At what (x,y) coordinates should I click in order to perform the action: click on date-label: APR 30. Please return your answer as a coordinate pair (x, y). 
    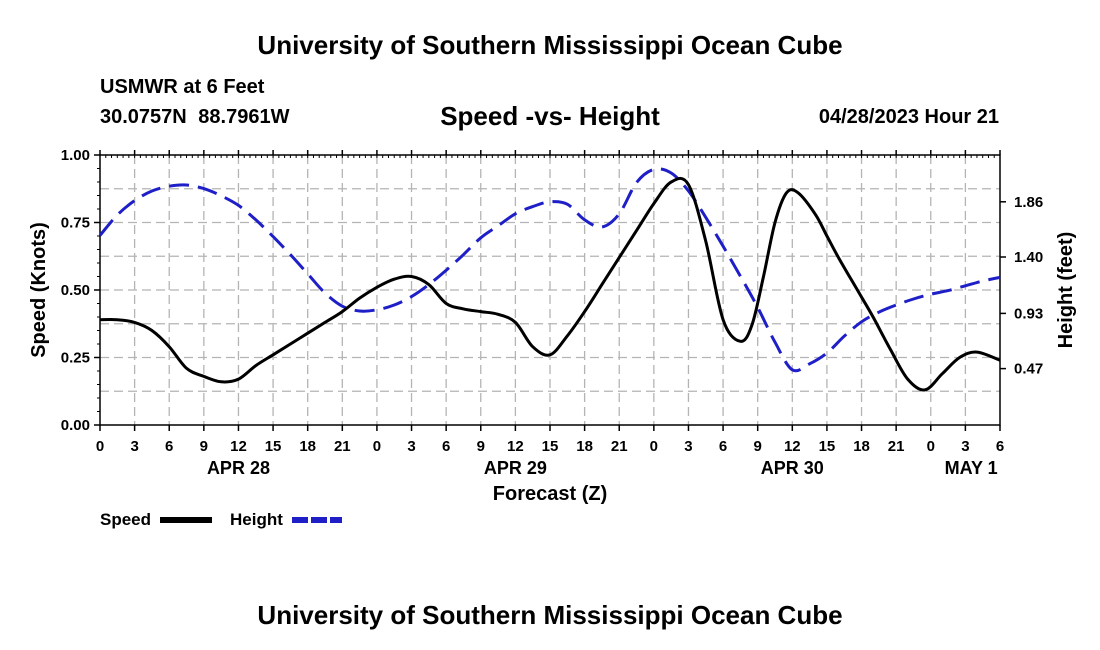
    Looking at the image, I should click on (792, 468).